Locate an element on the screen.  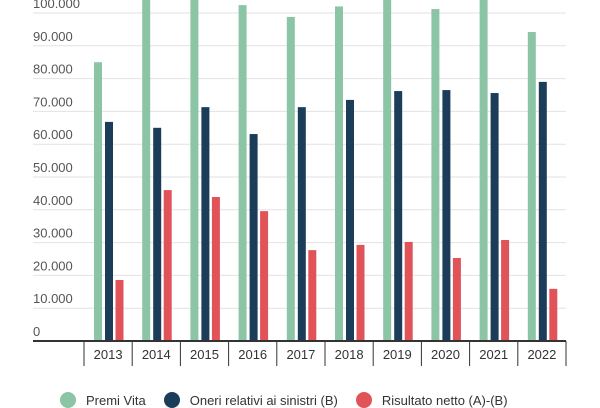
y-tick-label: 40.000 is located at coordinates (53, 200).